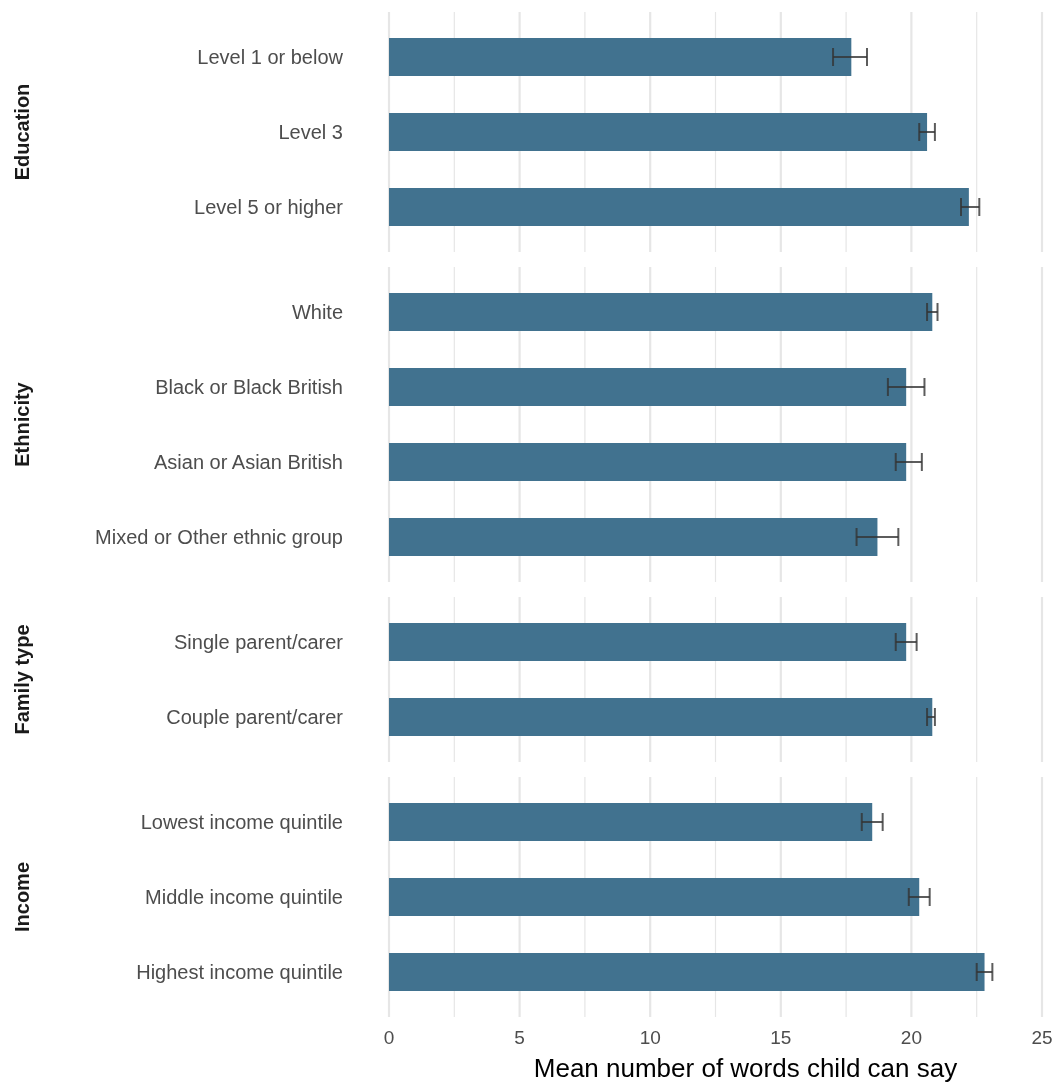 This screenshot has width=1056, height=1082. What do you see at coordinates (317, 312) in the screenshot?
I see `y-tick-label: White` at bounding box center [317, 312].